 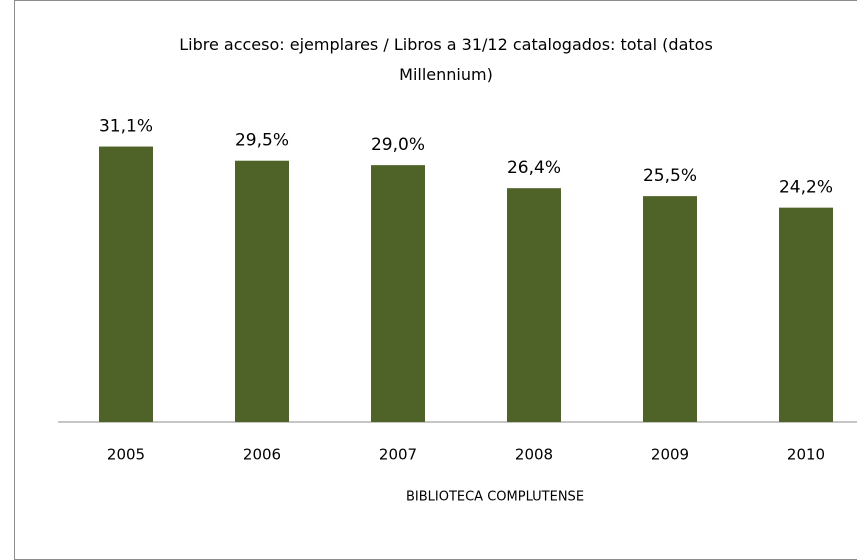 I want to click on data-label: 26,4%, so click(x=534, y=168).